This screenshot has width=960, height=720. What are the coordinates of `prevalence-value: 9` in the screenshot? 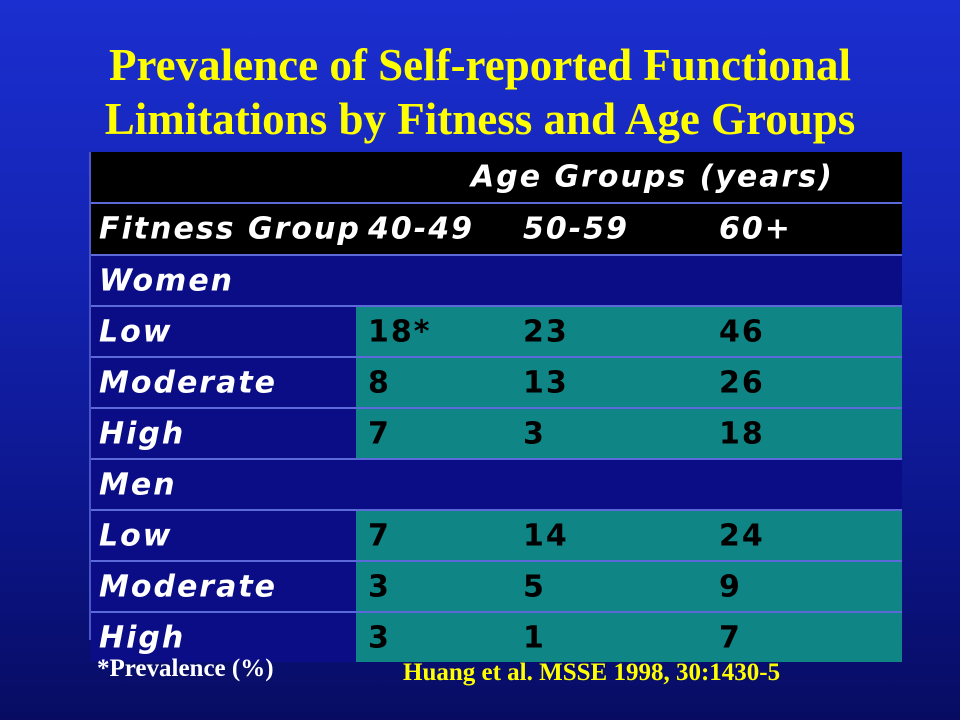 It's located at (730, 586).